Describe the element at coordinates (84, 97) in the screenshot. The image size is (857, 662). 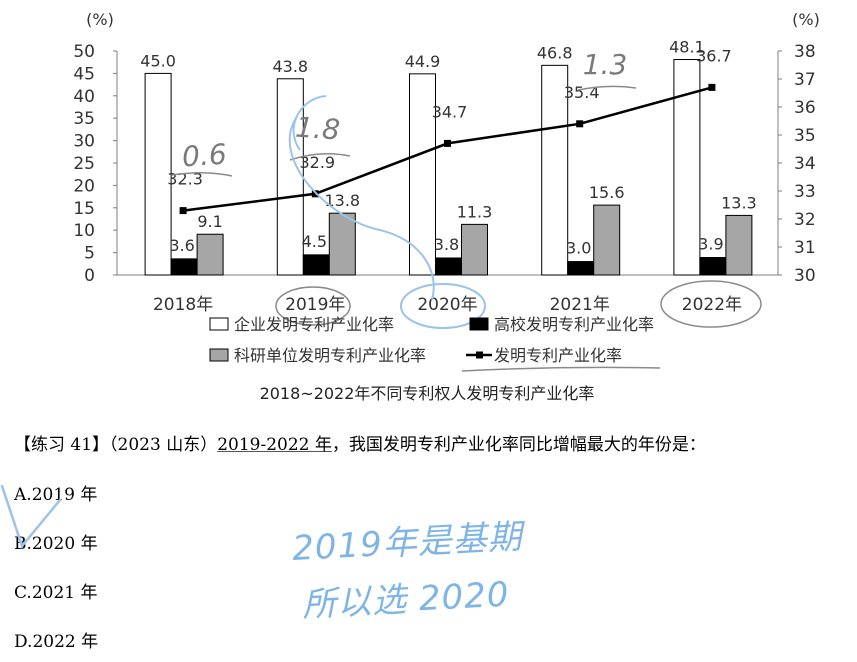
I see `left-tick-label: 40` at that location.